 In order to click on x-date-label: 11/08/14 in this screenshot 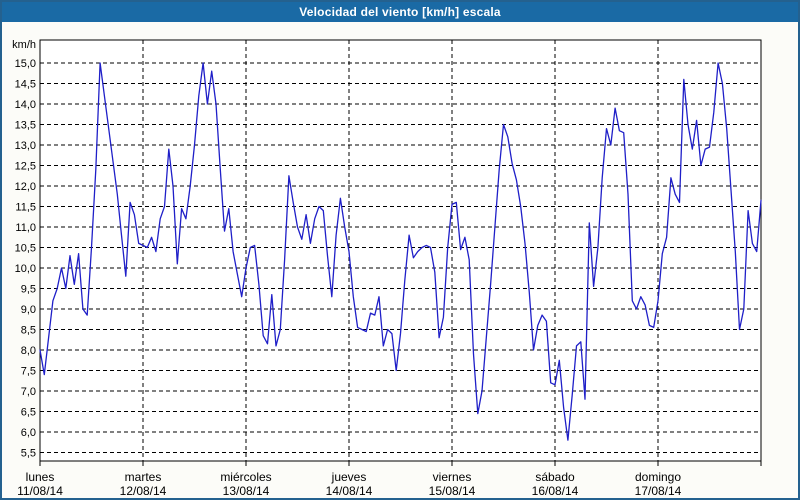, I will do `click(40, 491)`.